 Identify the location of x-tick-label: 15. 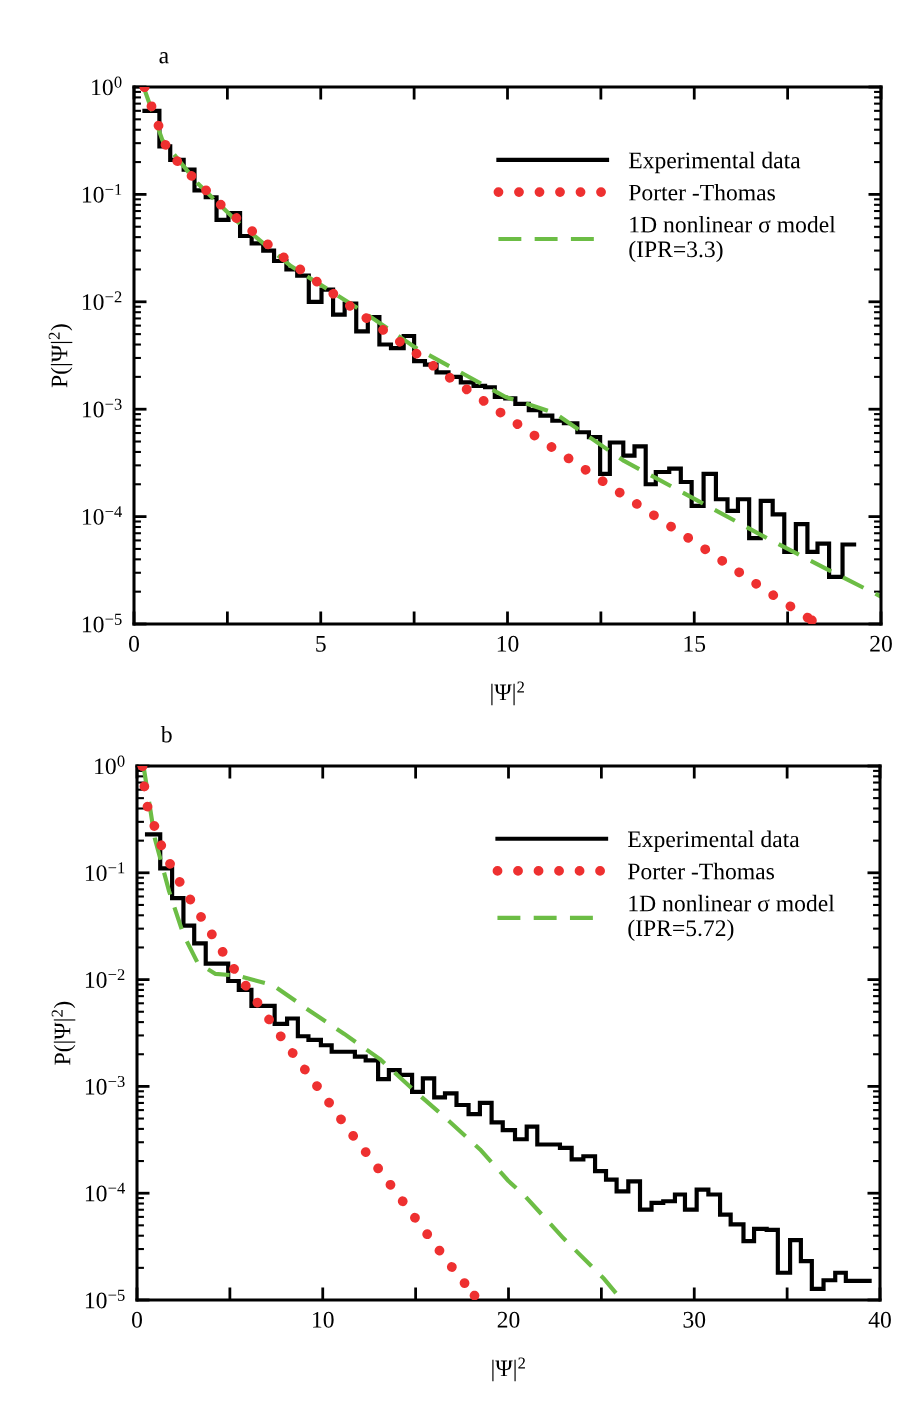
(695, 643).